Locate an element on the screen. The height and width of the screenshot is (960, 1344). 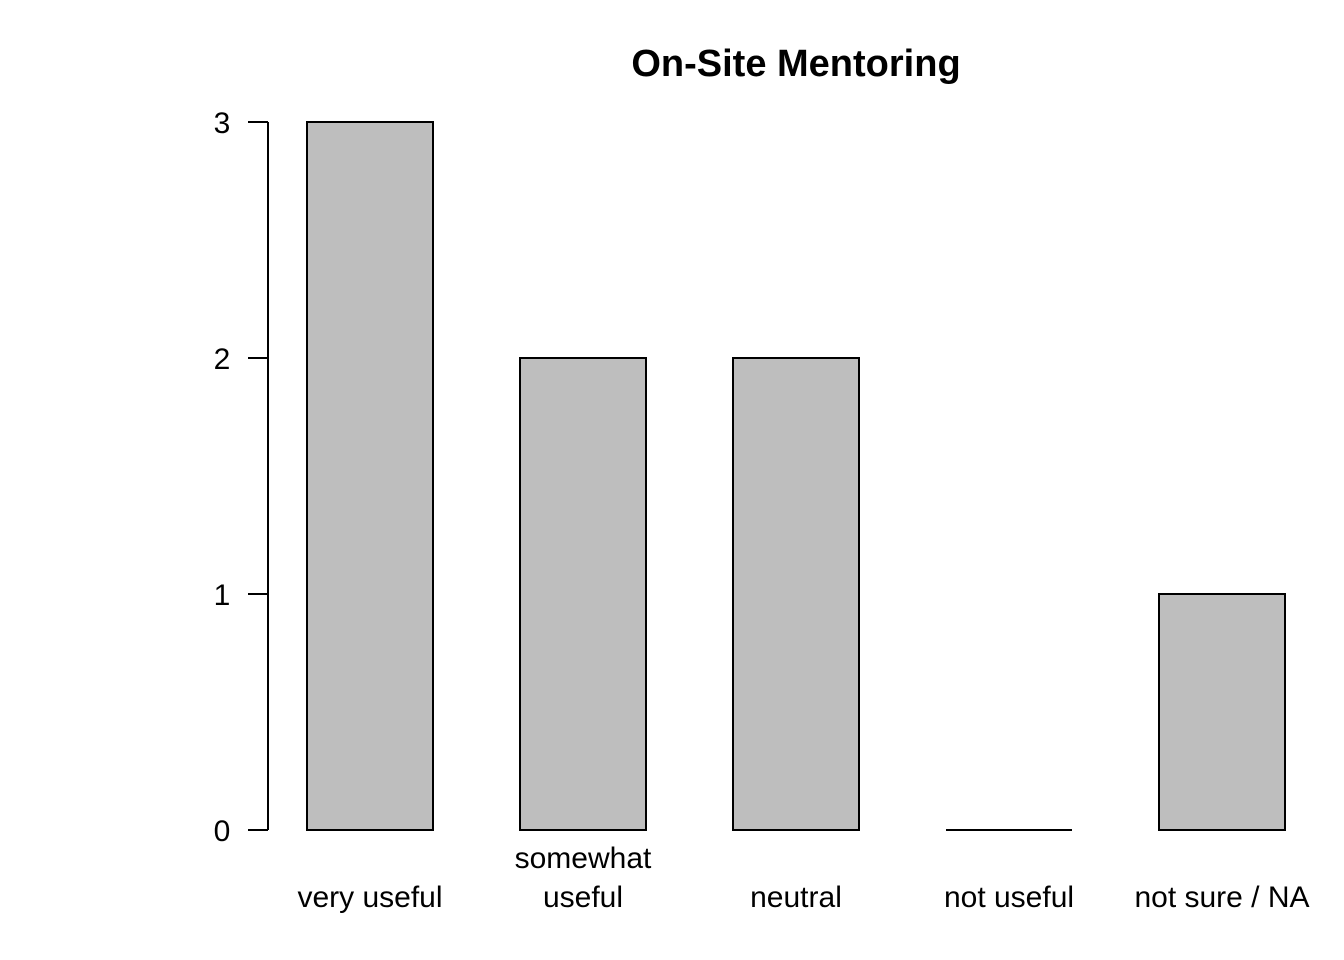
y-tick-label: 0 is located at coordinates (222, 831).